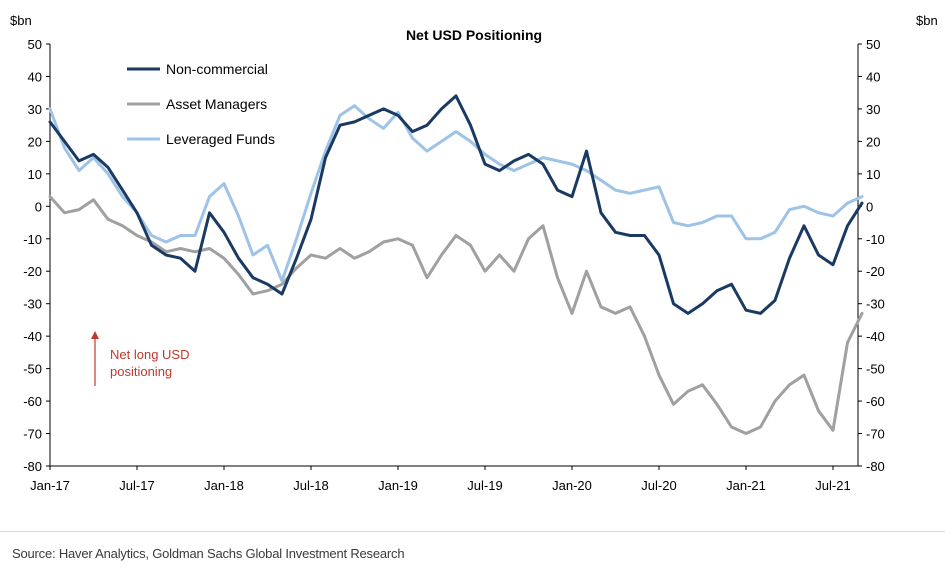 This screenshot has height=573, width=945. What do you see at coordinates (746, 485) in the screenshot?
I see `x-tick-label: Jan-21` at bounding box center [746, 485].